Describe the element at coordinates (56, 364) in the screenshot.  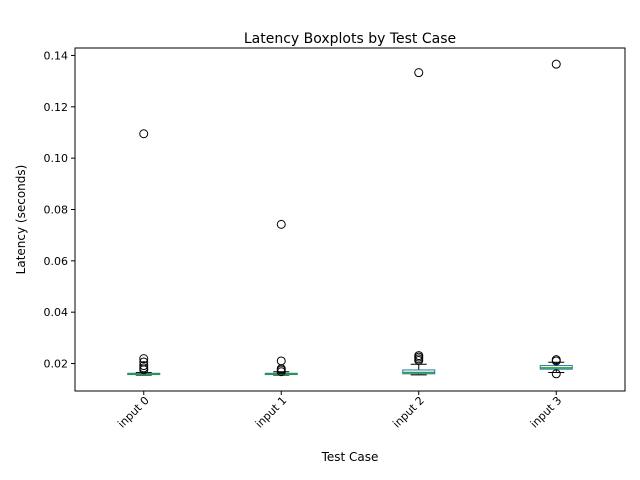
I see `y-tick-label: 0.02` at that location.